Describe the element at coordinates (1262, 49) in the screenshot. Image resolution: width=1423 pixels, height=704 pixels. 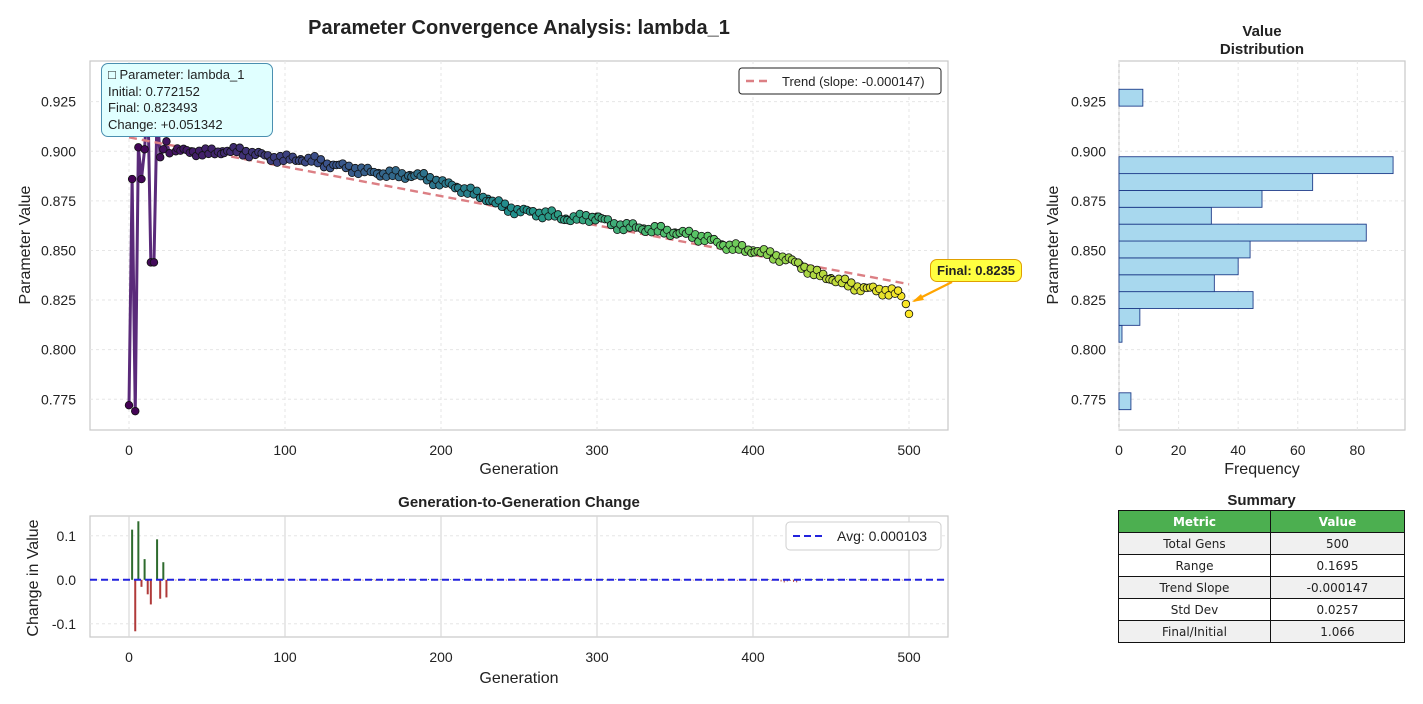
I see `histogram-title-line2: Distribution` at that location.